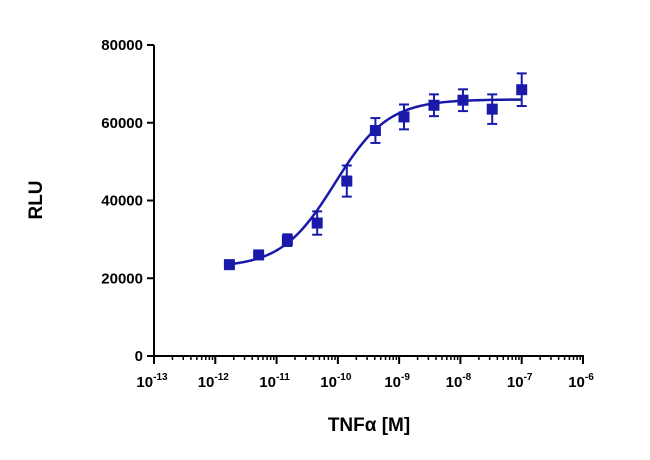 The height and width of the screenshot is (460, 650). What do you see at coordinates (369, 425) in the screenshot?
I see `x-axis-title: TNFα [M]` at bounding box center [369, 425].